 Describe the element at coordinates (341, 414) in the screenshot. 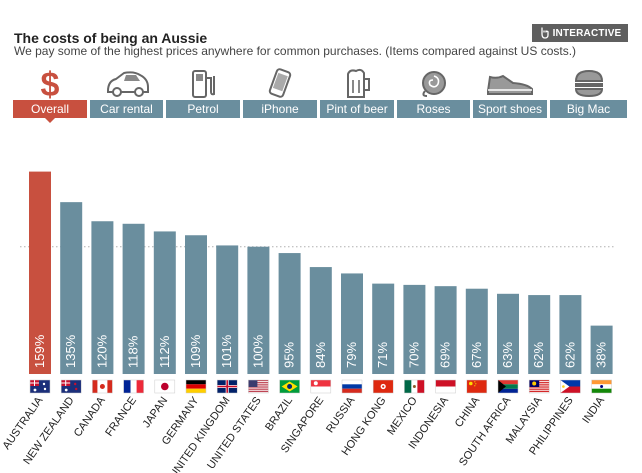

I see `category-label: RUSSIA` at that location.